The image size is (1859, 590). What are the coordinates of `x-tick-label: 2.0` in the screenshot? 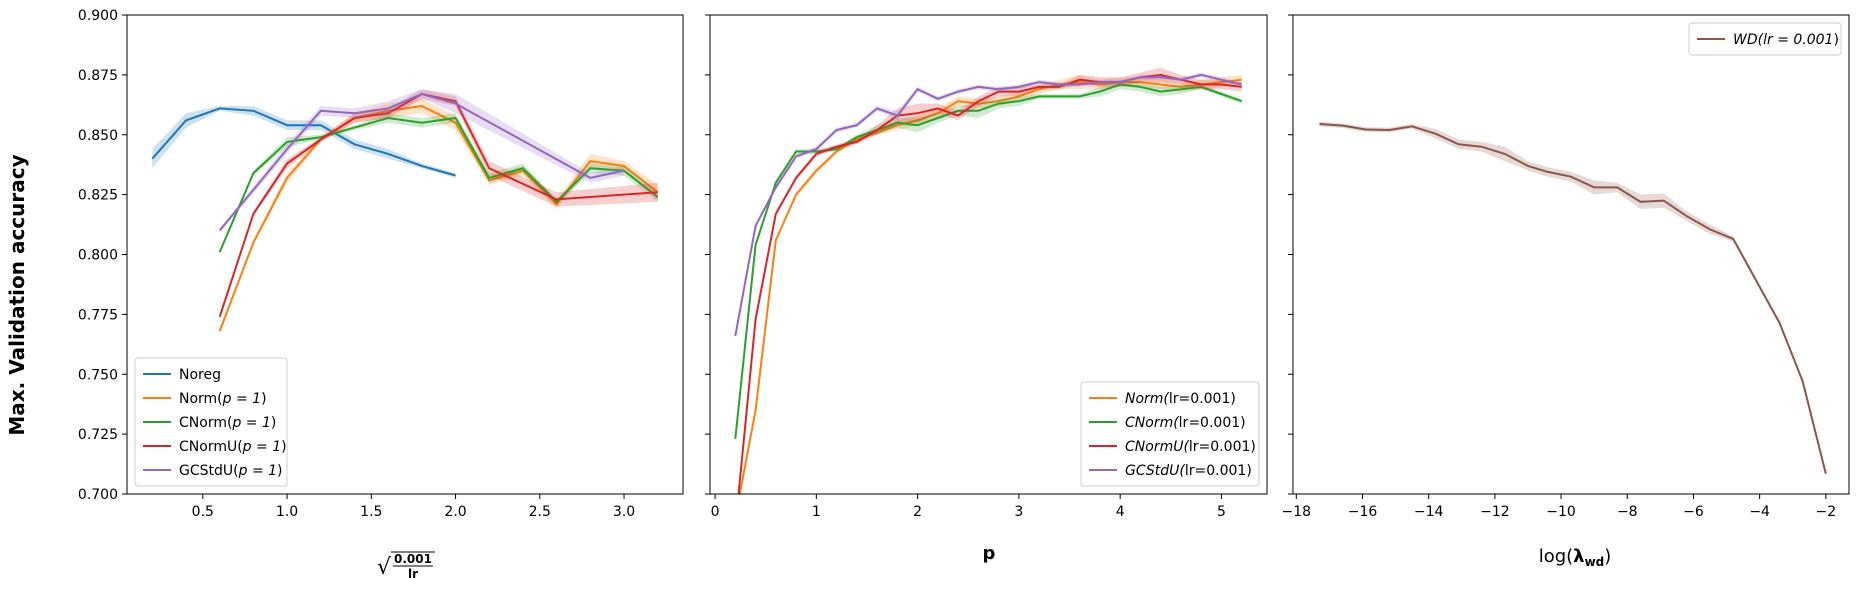 It's located at (455, 512).